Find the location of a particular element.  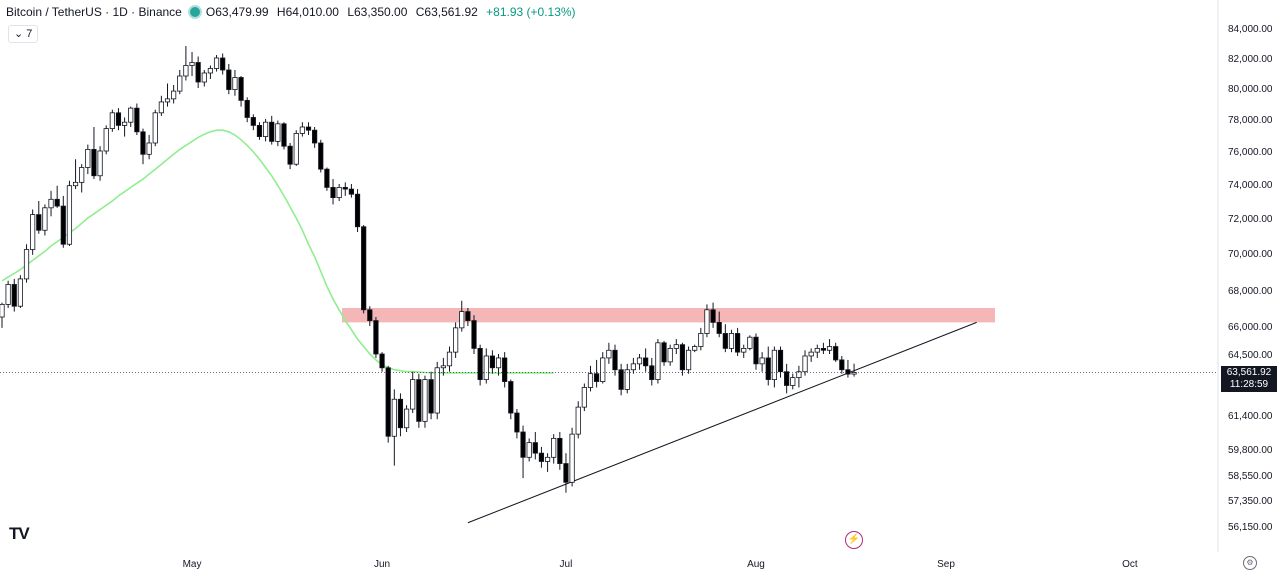

time-axis: May Jun Jul Aug Sep Oct is located at coordinates (660, 564).